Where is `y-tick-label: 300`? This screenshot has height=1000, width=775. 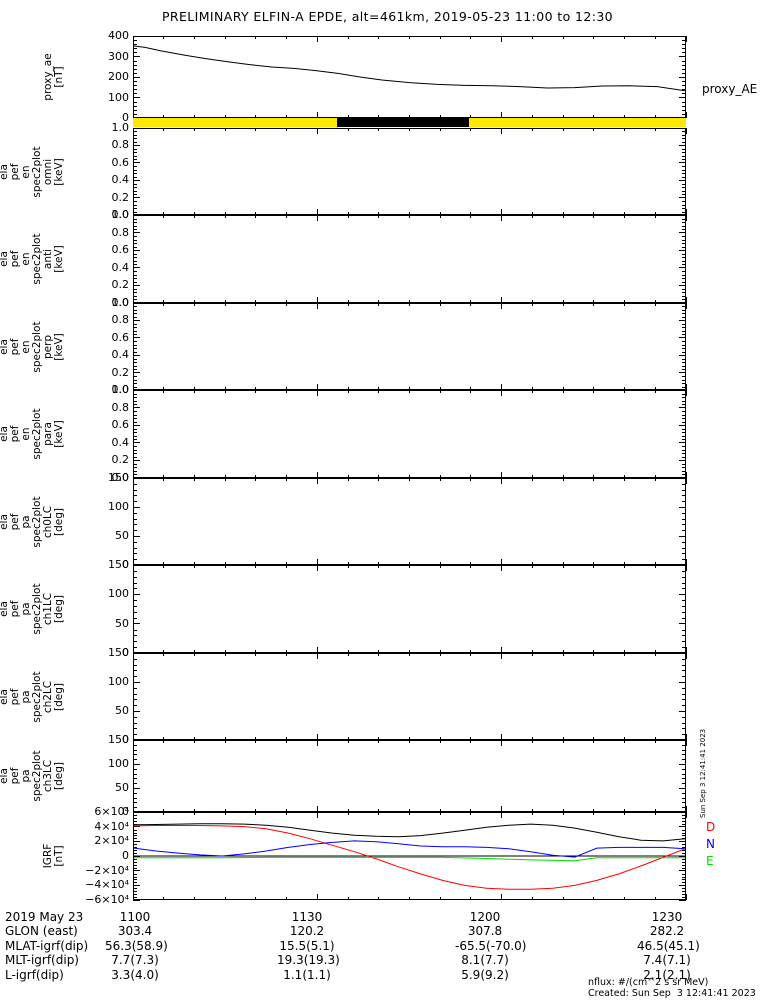 y-tick-label: 300 is located at coordinates (118, 56).